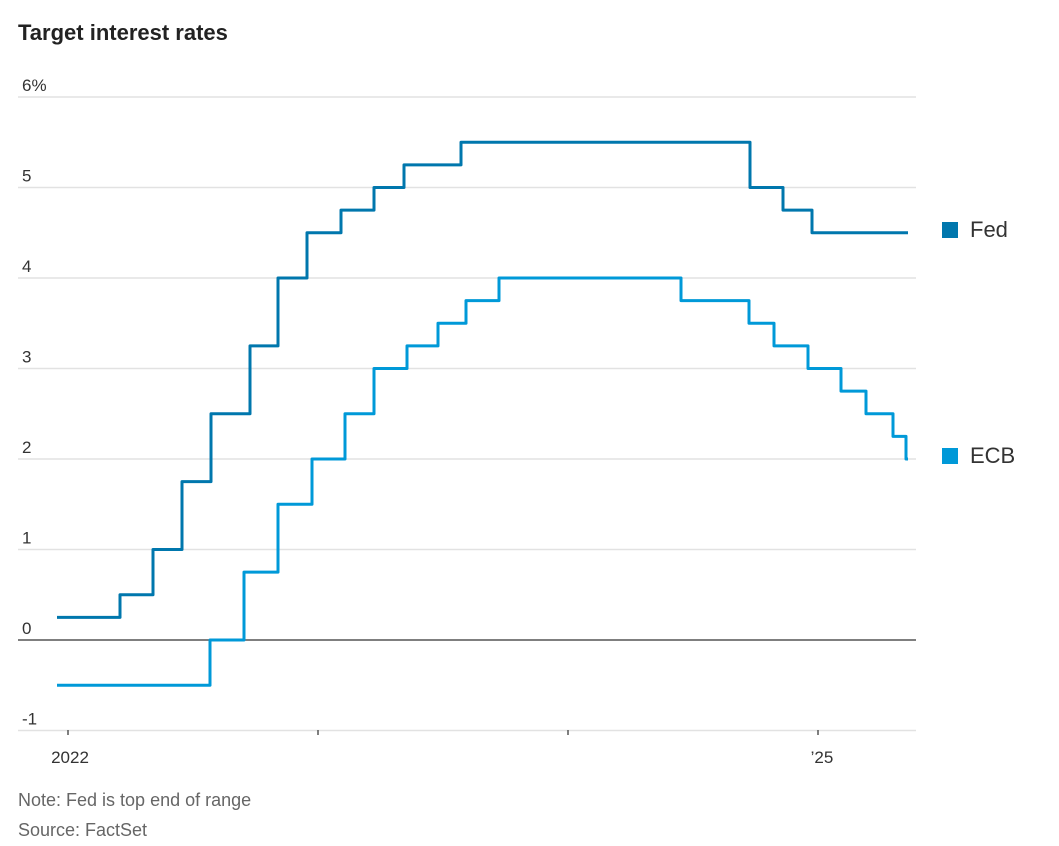 This screenshot has height=846, width=1059. I want to click on legend-swatch-ecb, so click(950, 456).